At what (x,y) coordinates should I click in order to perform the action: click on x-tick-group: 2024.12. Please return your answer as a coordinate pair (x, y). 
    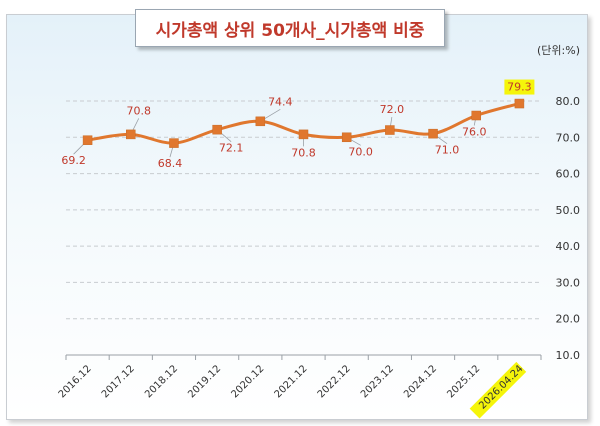
    Looking at the image, I should click on (420, 381).